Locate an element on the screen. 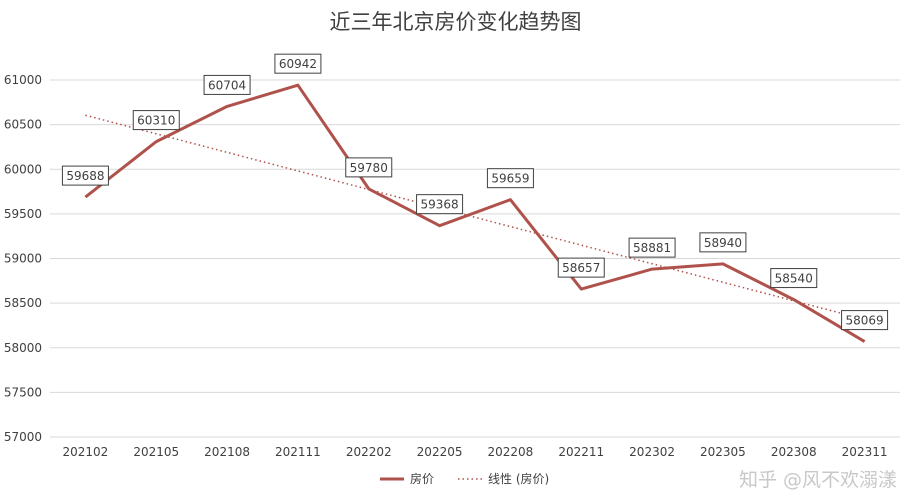 This screenshot has height=500, width=911. data-label: 58657 is located at coordinates (581, 268).